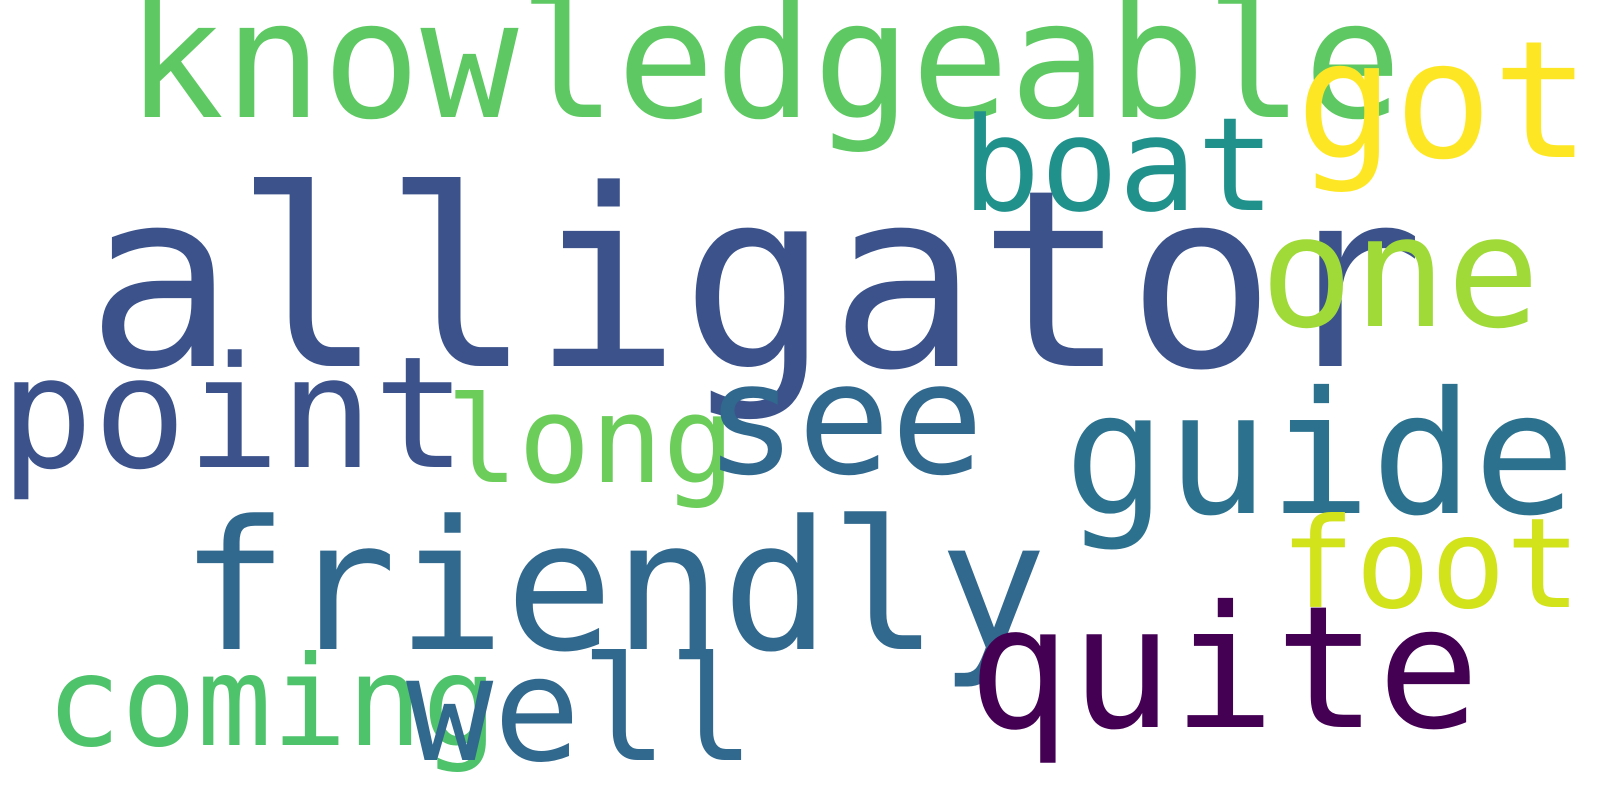 This screenshot has width=1600, height=800. Describe the element at coordinates (1224, 669) in the screenshot. I see `word-quite: quite` at that location.